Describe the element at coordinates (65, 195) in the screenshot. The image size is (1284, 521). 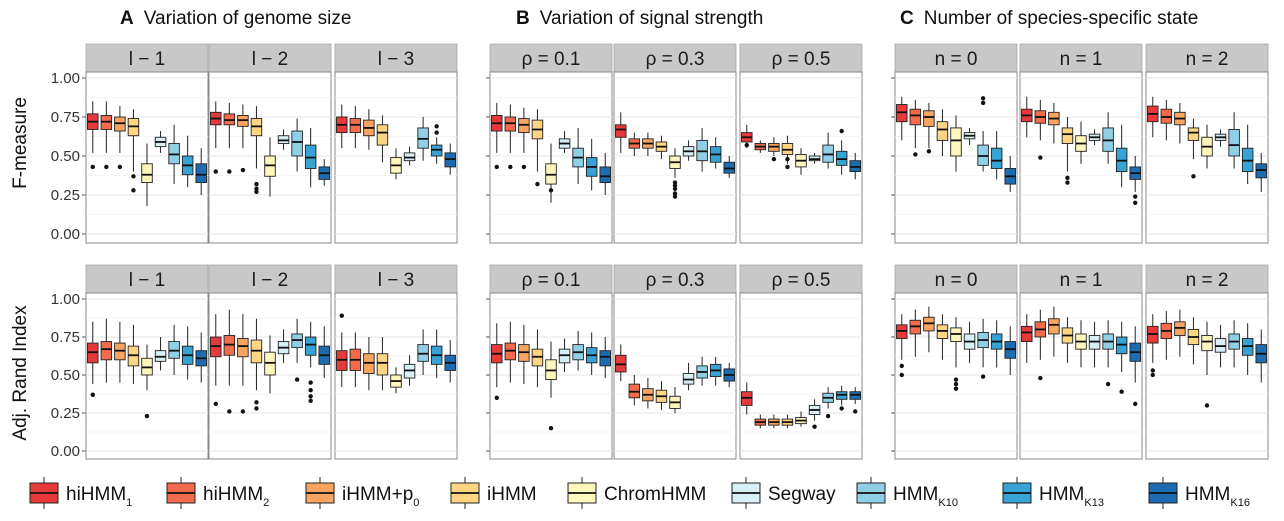
I see `y-tick-label: 0.25` at that location.